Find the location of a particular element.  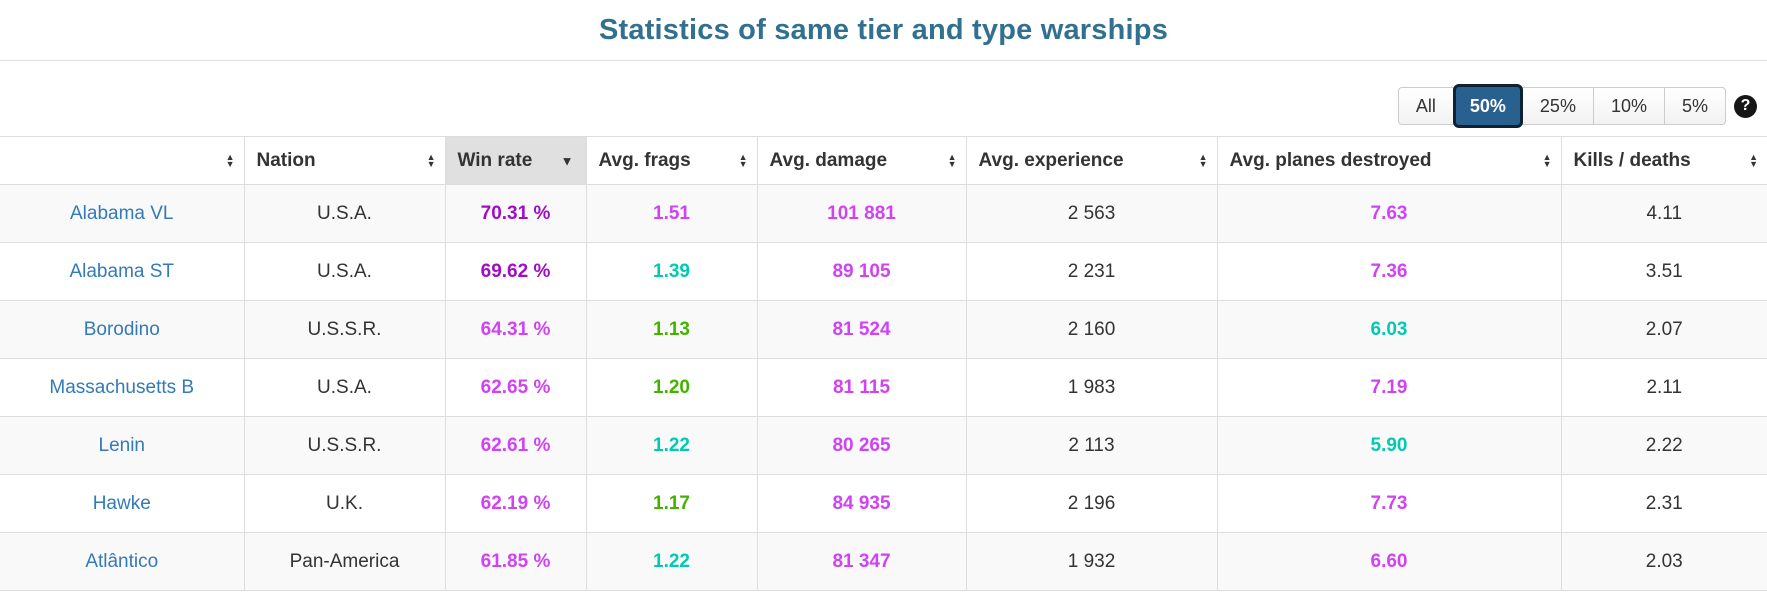

stat-value: 70.31 % is located at coordinates (515, 213).